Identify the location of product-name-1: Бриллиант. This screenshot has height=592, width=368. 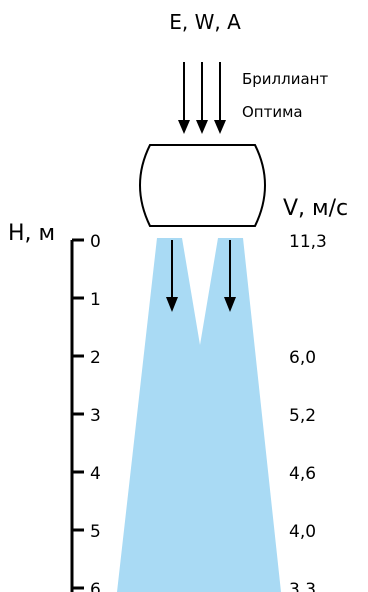
(285, 79).